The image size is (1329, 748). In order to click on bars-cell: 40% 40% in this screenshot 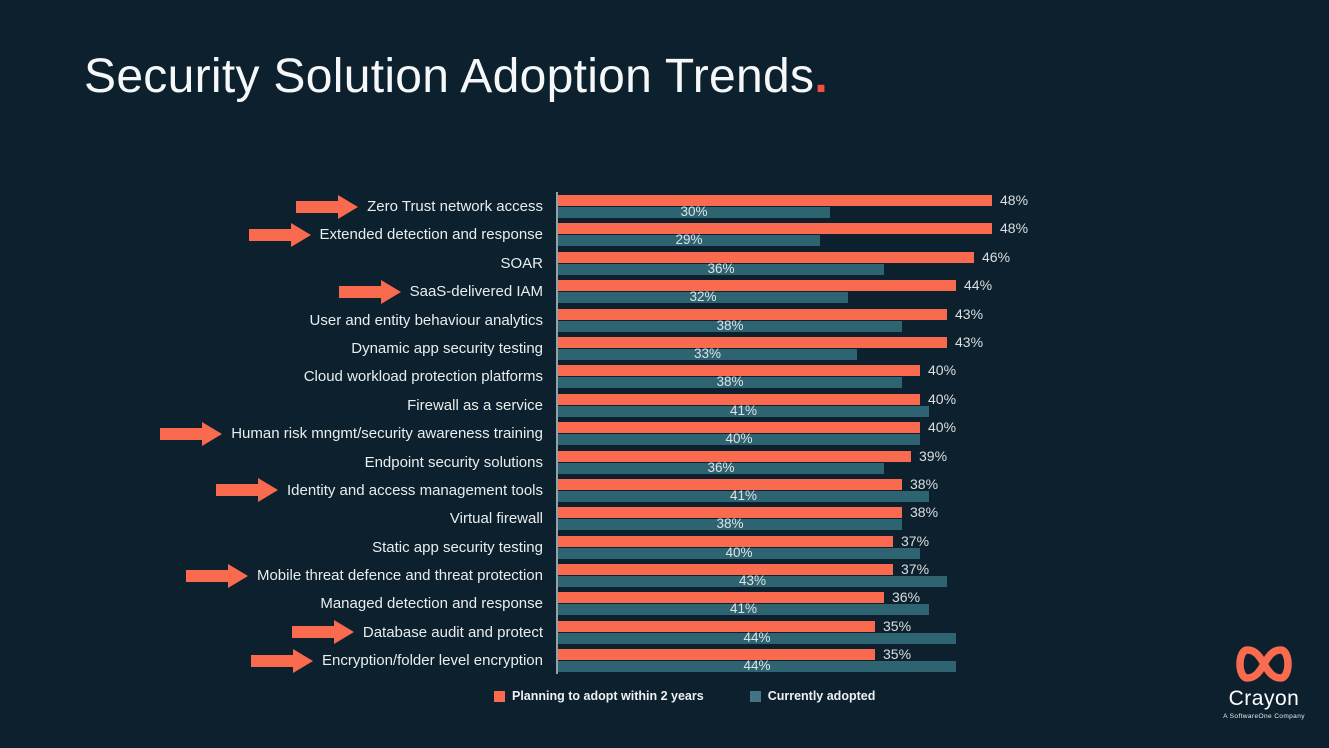, I will do `click(943, 432)`.